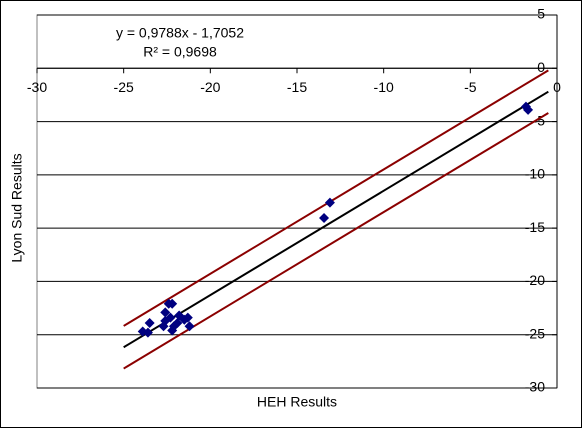 This screenshot has height=428, width=582. Describe the element at coordinates (17, 207) in the screenshot. I see `y-axis-title: Lyon Sud Results` at that location.